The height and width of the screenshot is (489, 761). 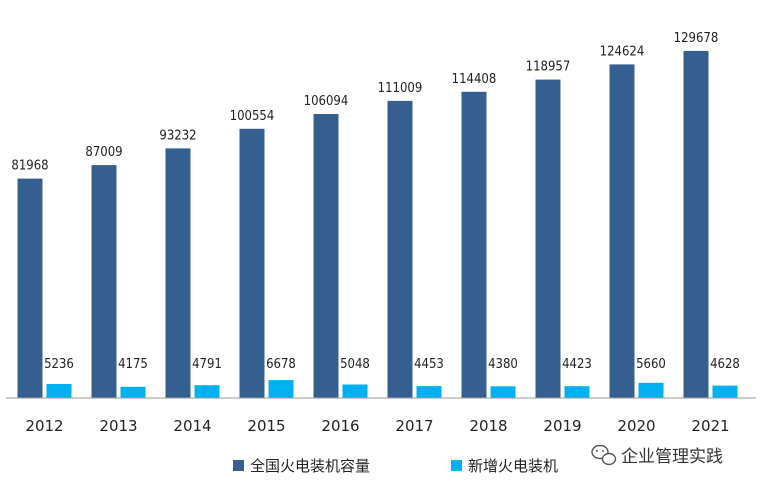 What do you see at coordinates (513, 466) in the screenshot?
I see `legend-label-series-1: 新增火电装机` at bounding box center [513, 466].